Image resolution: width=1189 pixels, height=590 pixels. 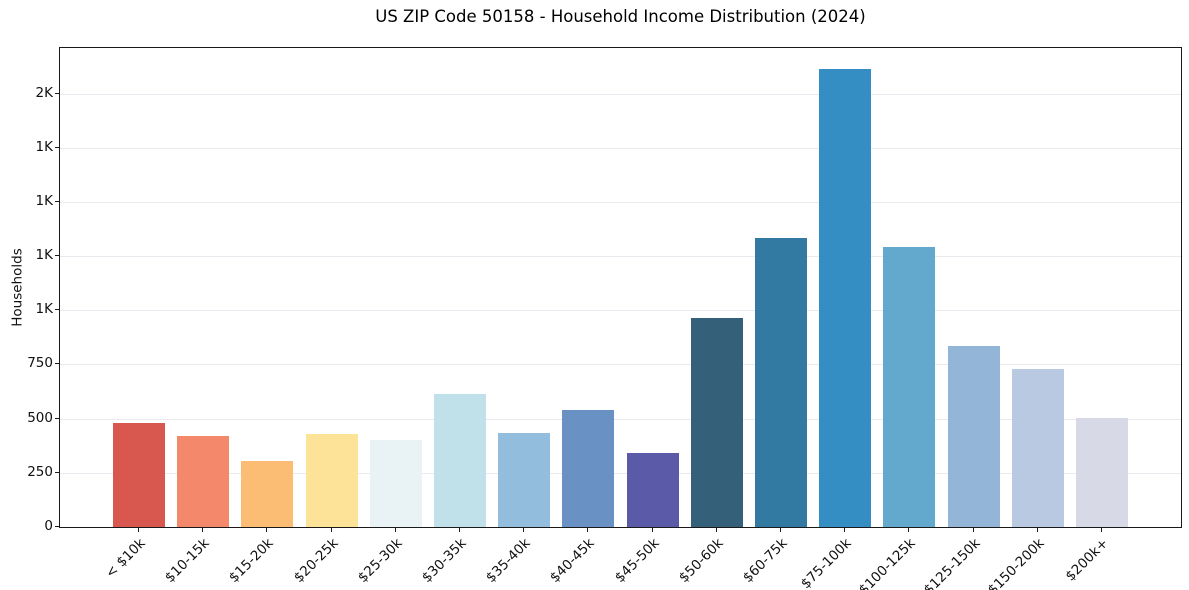 What do you see at coordinates (40, 363) in the screenshot?
I see `y-tick-label: 750` at bounding box center [40, 363].